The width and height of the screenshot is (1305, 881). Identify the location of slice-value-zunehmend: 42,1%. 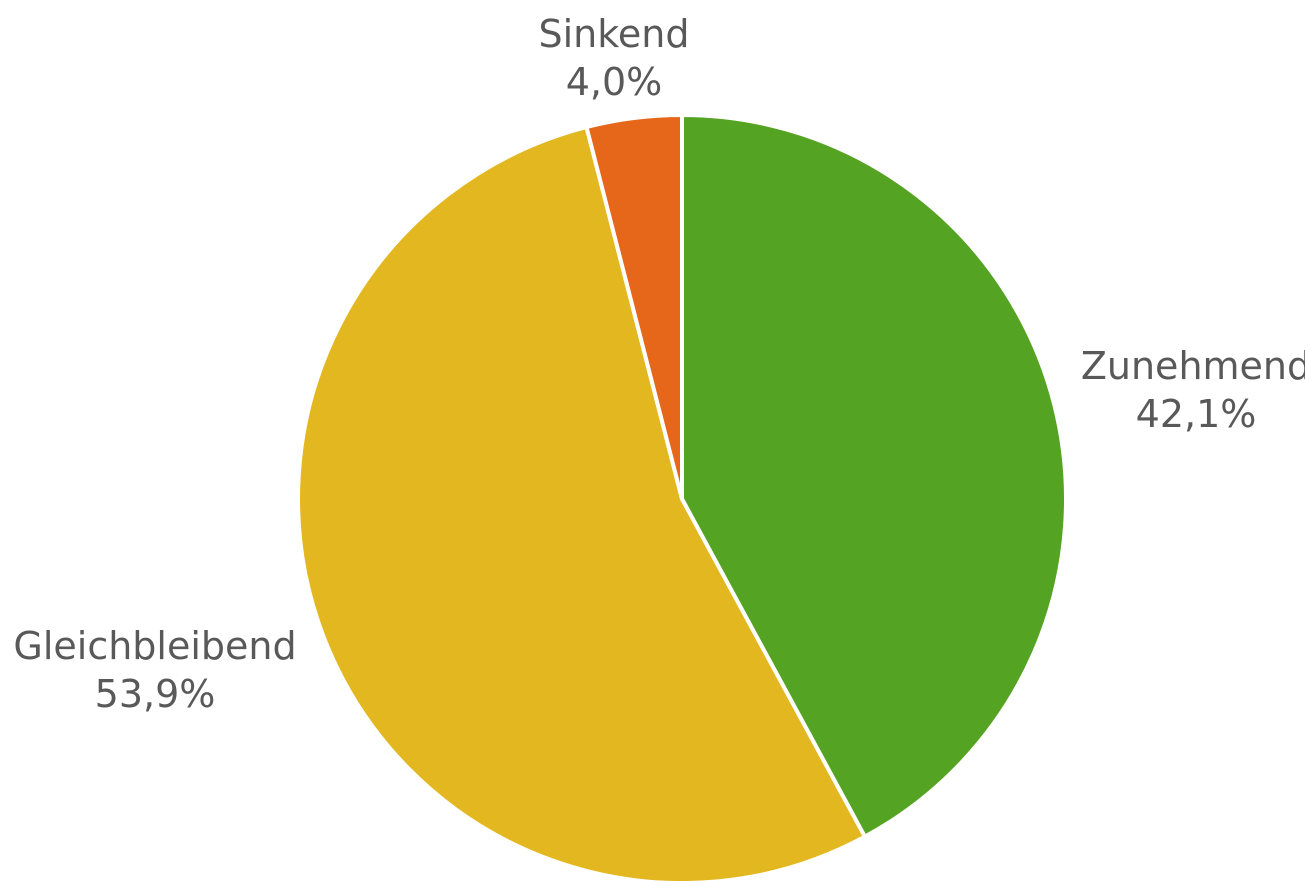
(1196, 414).